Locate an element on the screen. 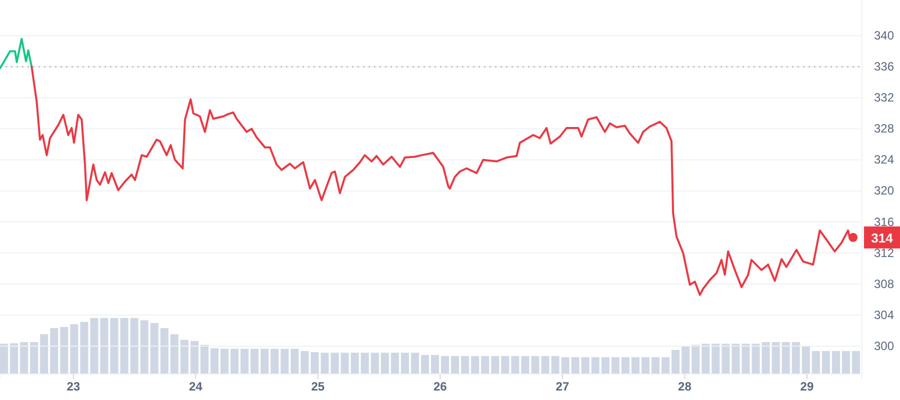 This screenshot has height=400, width=900. x-tick-label: 24 is located at coordinates (195, 387).